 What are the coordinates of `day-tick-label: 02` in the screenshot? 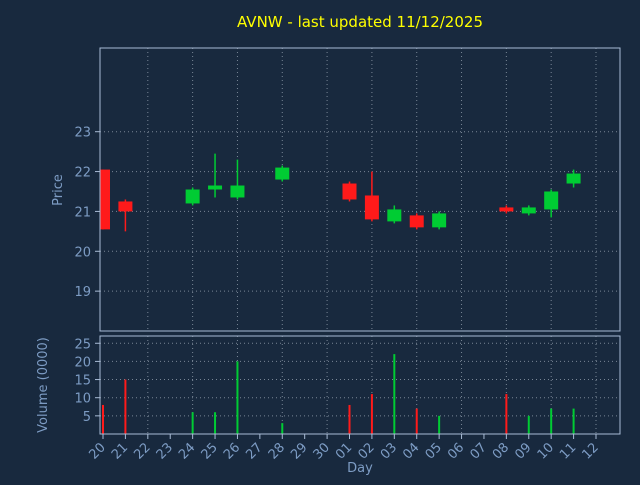 It's located at (366, 451).